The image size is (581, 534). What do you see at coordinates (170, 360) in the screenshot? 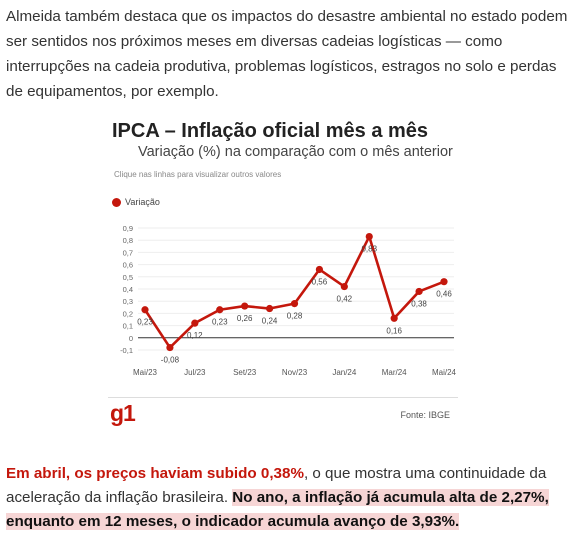
I see `data-label: -0,08` at bounding box center [170, 360].